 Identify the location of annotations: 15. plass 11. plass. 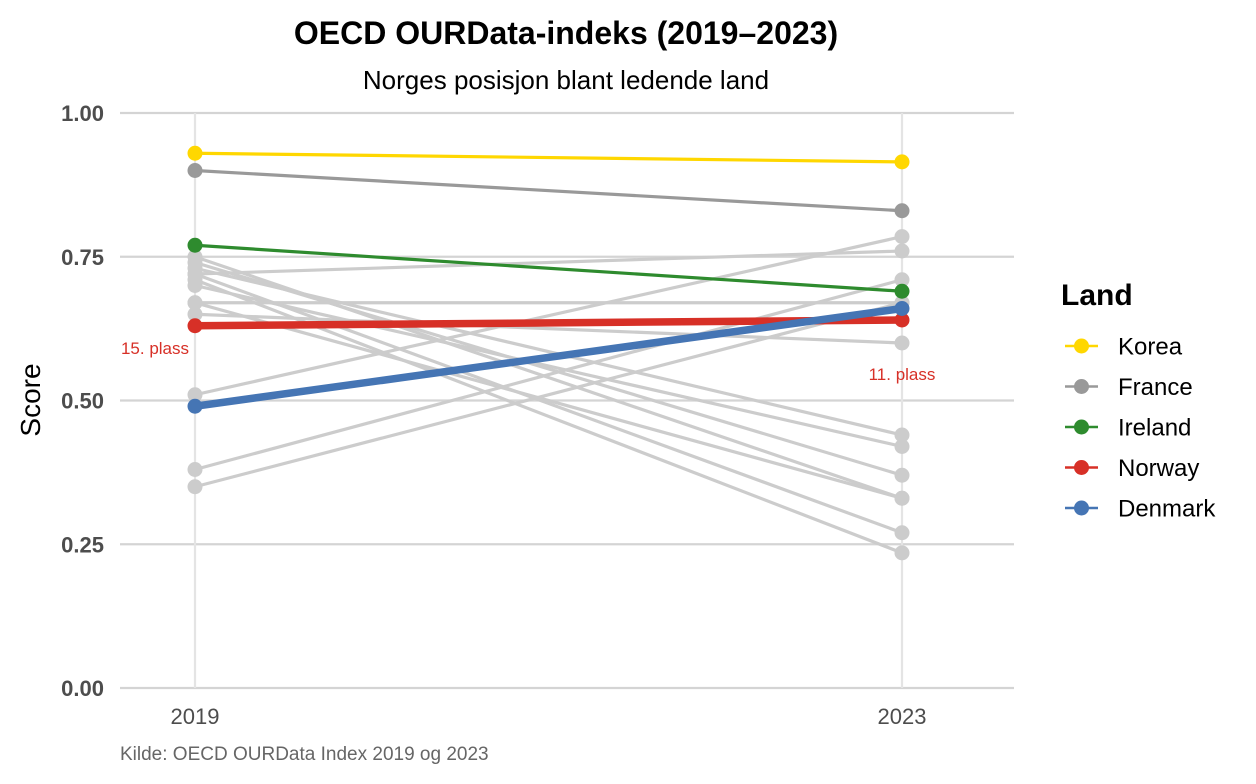
(528, 361).